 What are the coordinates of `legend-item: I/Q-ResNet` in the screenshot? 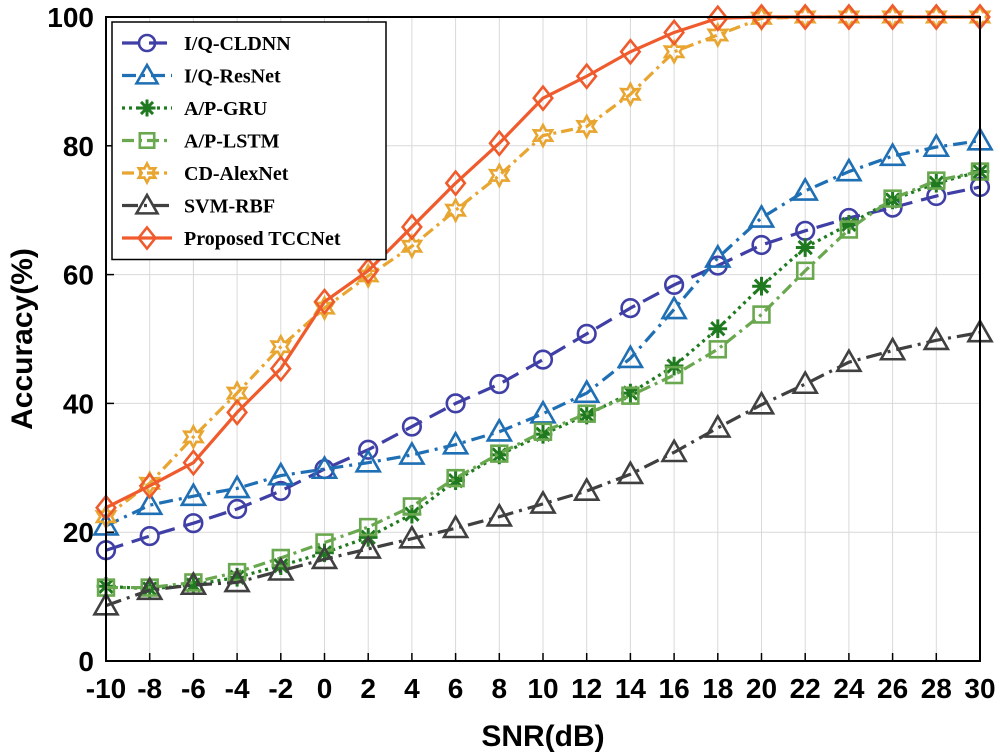 It's located at (201, 75).